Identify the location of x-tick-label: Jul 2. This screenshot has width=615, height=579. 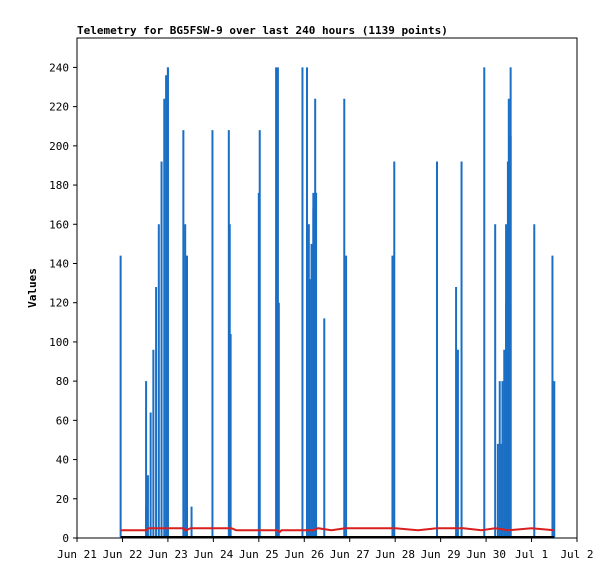
(576, 554).